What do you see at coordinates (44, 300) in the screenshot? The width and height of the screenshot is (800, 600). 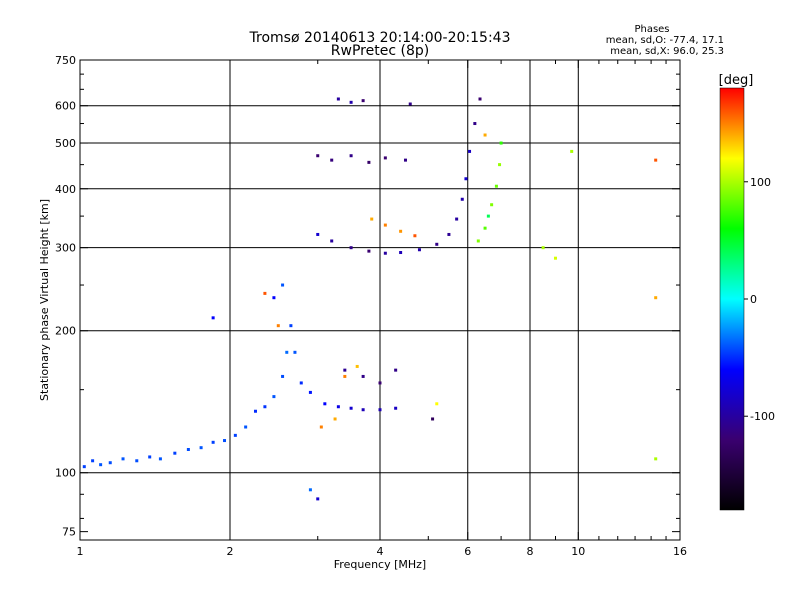 I see `y-axis-label: Stationary phase Virtual Height [km]` at bounding box center [44, 300].